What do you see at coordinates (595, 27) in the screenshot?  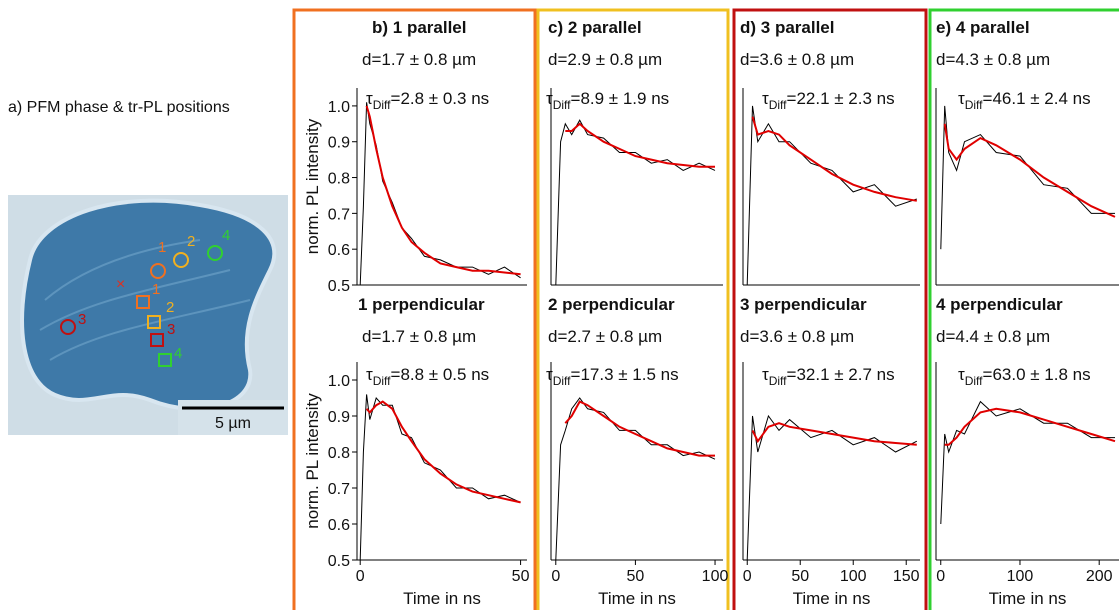 I see `panel-title: c) 2 parallel` at bounding box center [595, 27].